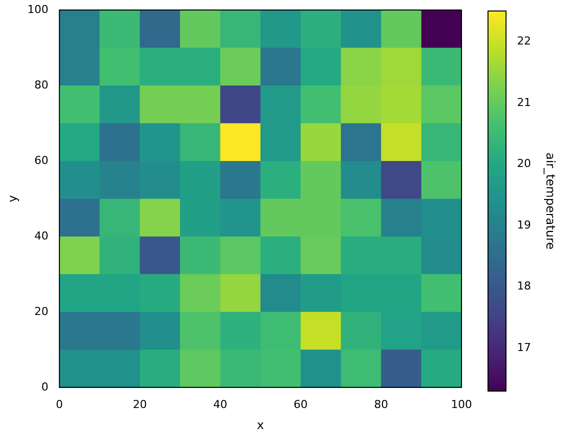  I want to click on color-bar-label: 21, so click(524, 102).